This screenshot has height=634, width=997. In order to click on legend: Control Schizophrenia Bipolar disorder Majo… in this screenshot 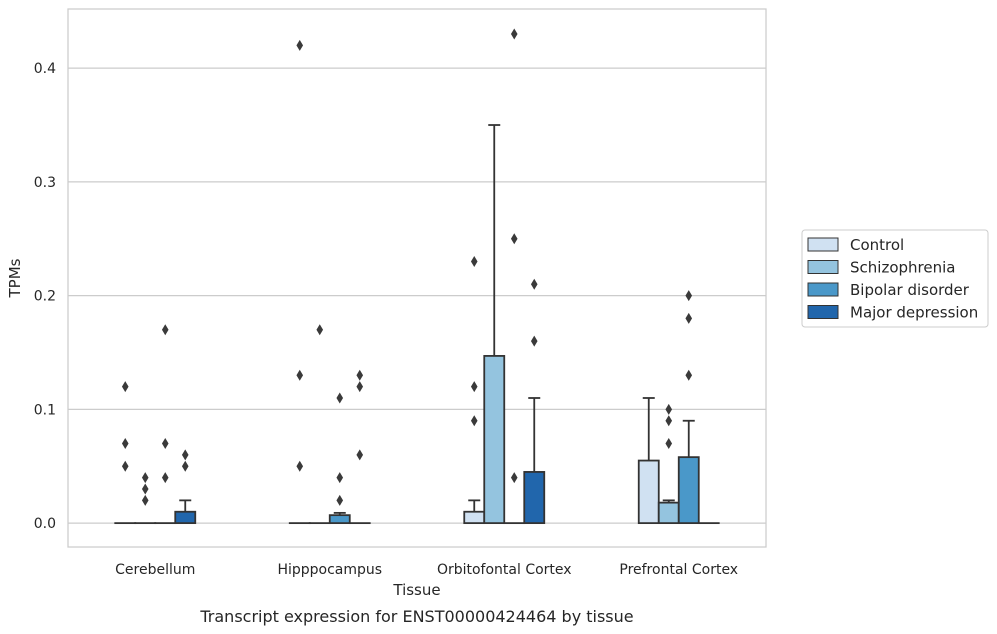, I will do `click(895, 278)`.